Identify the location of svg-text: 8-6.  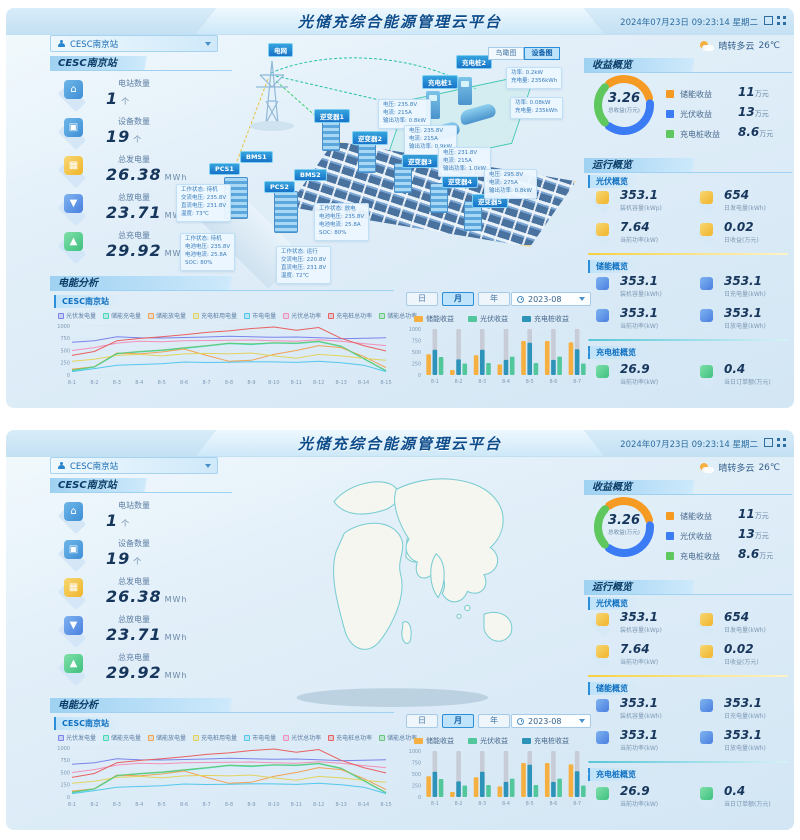
(554, 804).